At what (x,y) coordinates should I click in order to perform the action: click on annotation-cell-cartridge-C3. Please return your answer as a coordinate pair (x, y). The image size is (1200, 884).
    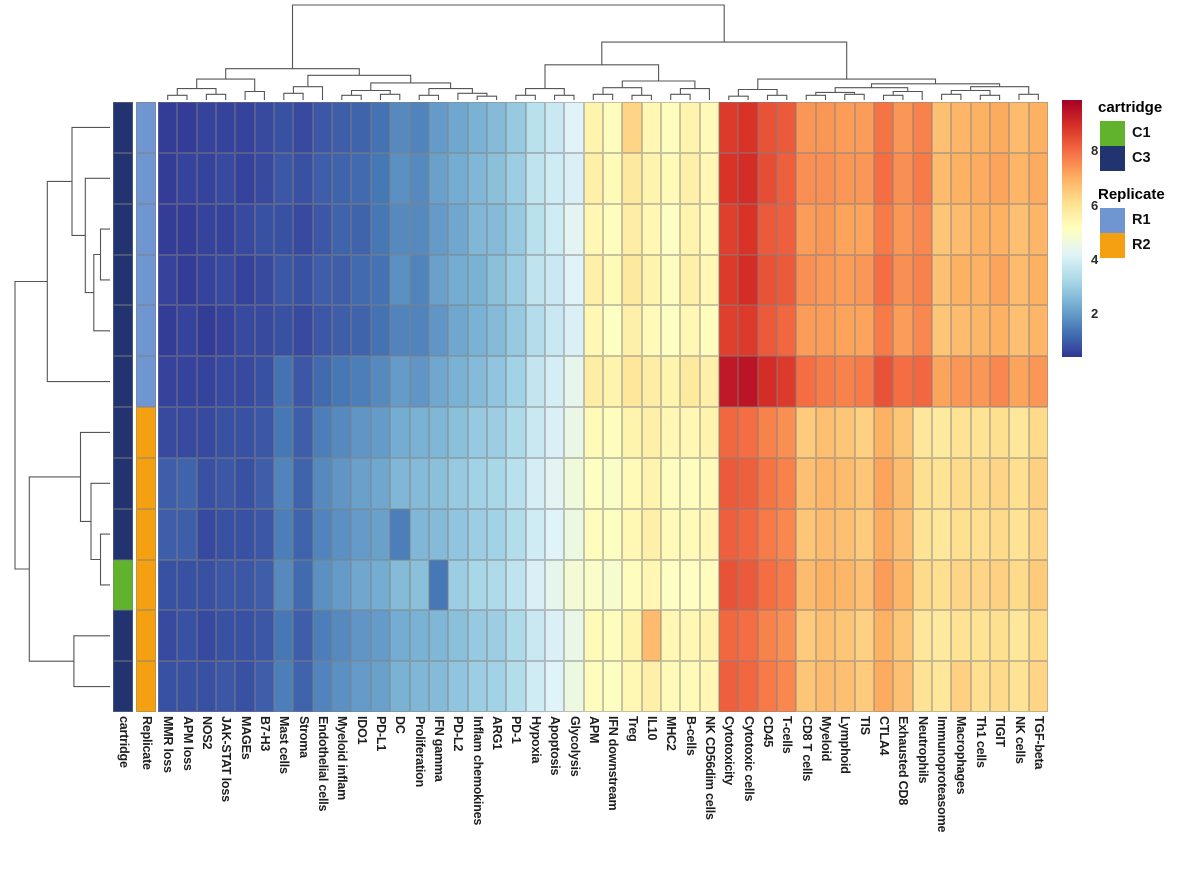
    Looking at the image, I should click on (123, 229).